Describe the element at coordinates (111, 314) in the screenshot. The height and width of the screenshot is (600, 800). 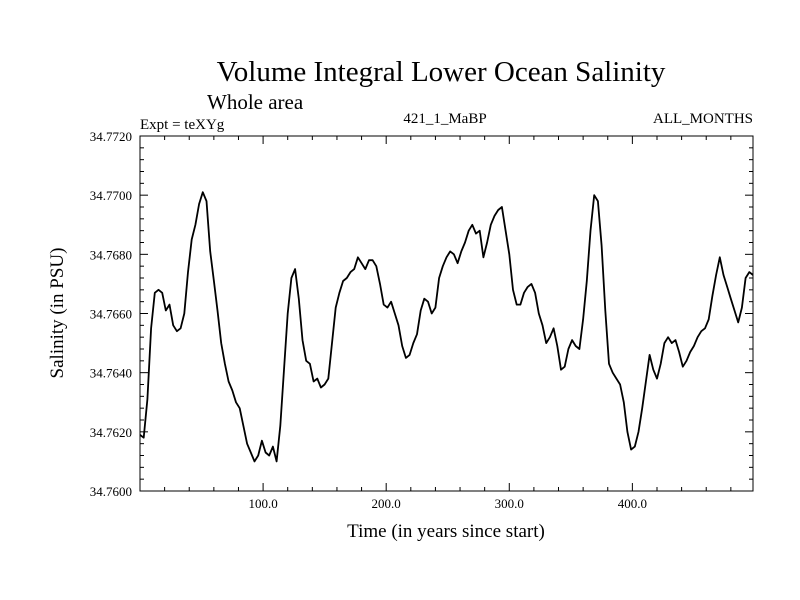
I see `y-tick-label: 34.7660` at that location.